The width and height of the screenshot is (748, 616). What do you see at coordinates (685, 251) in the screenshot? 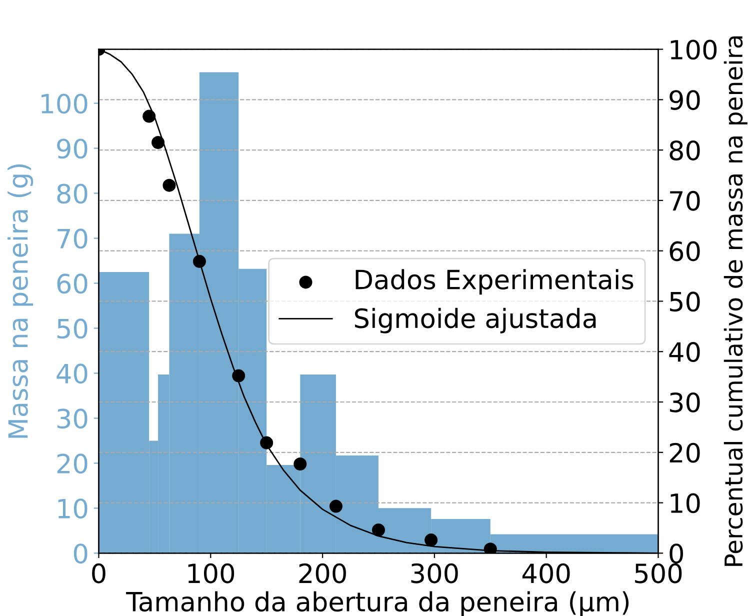
I see `y2-tick-label: 60` at bounding box center [685, 251].